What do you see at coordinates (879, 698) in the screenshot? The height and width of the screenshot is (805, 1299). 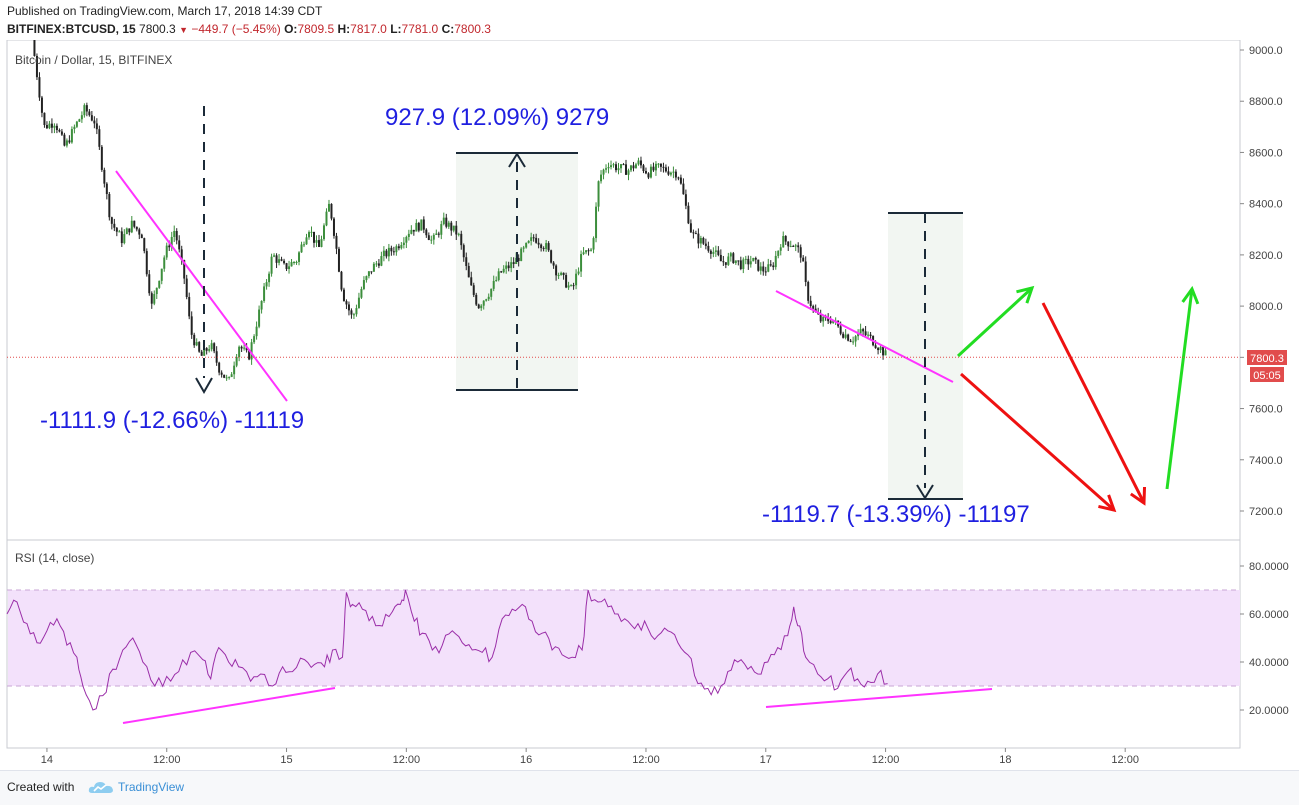 I see `rsi-divergence-right` at bounding box center [879, 698].